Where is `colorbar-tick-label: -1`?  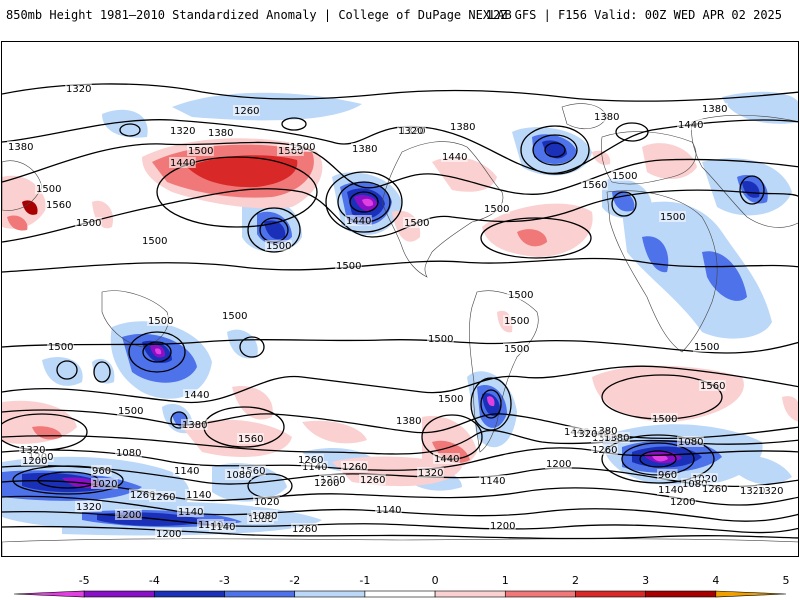
colorbar-tick-label: -1 is located at coordinates (365, 580).